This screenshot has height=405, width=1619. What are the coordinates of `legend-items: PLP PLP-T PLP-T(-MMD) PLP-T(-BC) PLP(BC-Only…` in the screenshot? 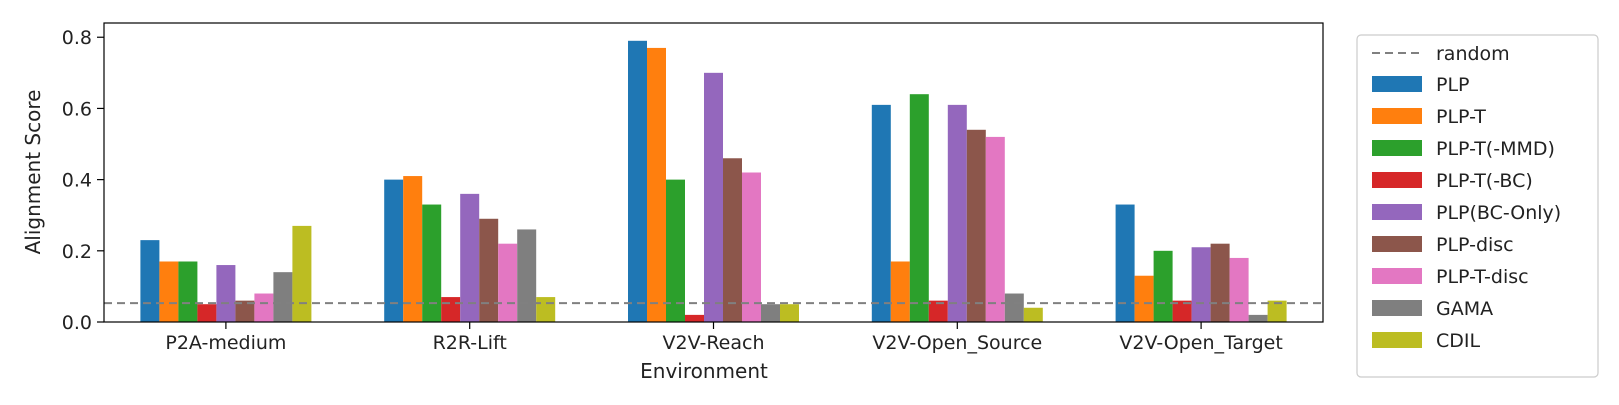 It's located at (1466, 213).